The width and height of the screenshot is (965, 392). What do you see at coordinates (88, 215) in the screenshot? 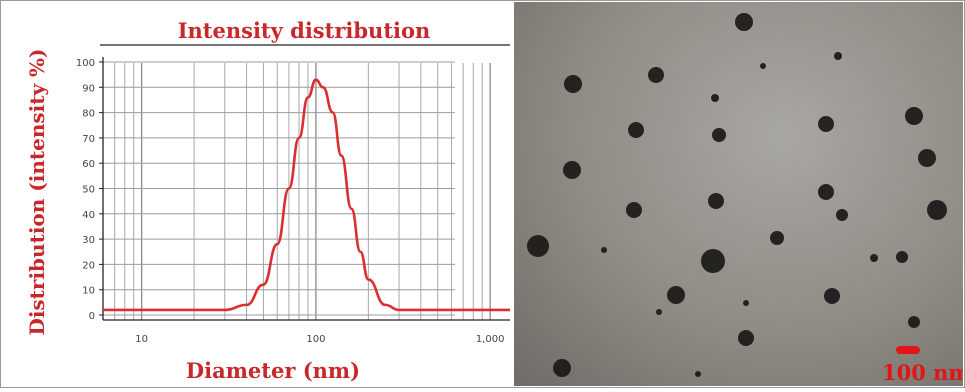
I see `y-tick-label: 40` at bounding box center [88, 215].